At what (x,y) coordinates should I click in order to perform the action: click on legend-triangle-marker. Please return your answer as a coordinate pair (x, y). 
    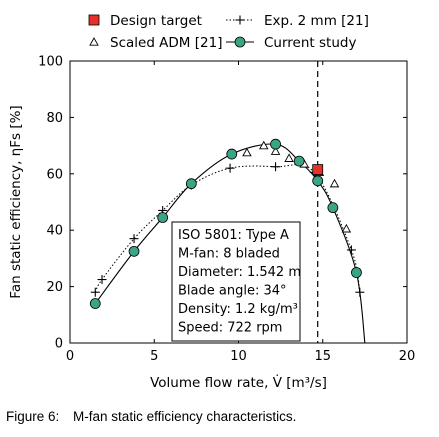
    Looking at the image, I should click on (94, 41).